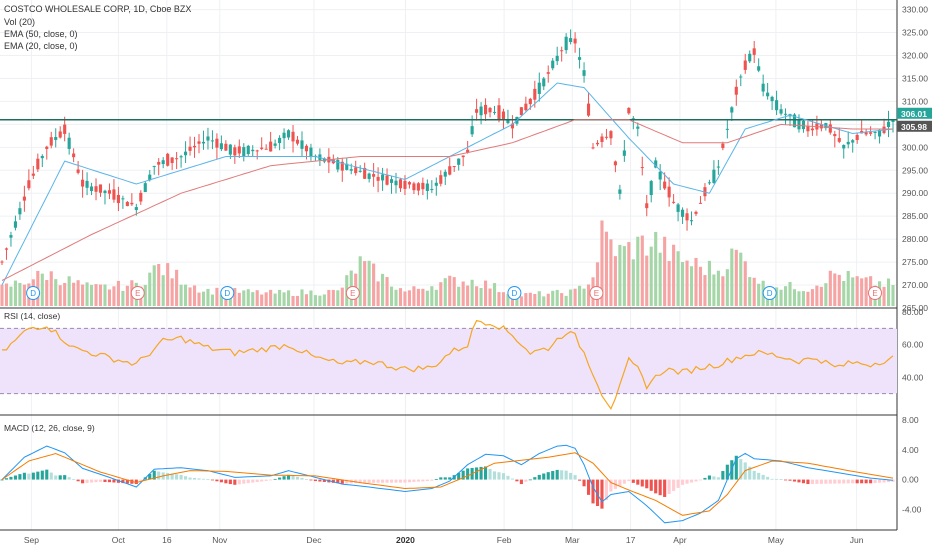  Describe the element at coordinates (220, 540) in the screenshot. I see `x-tick-label: Nov` at that location.